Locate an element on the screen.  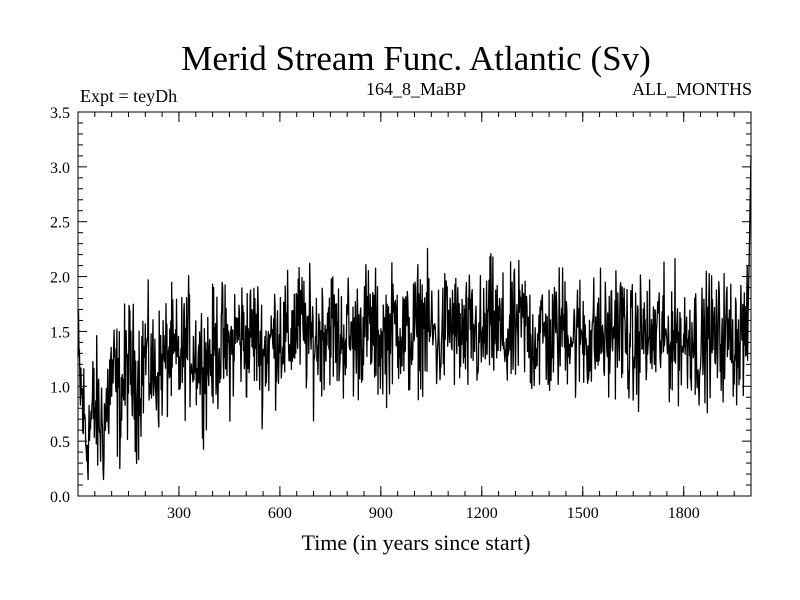
x-tick-label: 1200 is located at coordinates (482, 513).